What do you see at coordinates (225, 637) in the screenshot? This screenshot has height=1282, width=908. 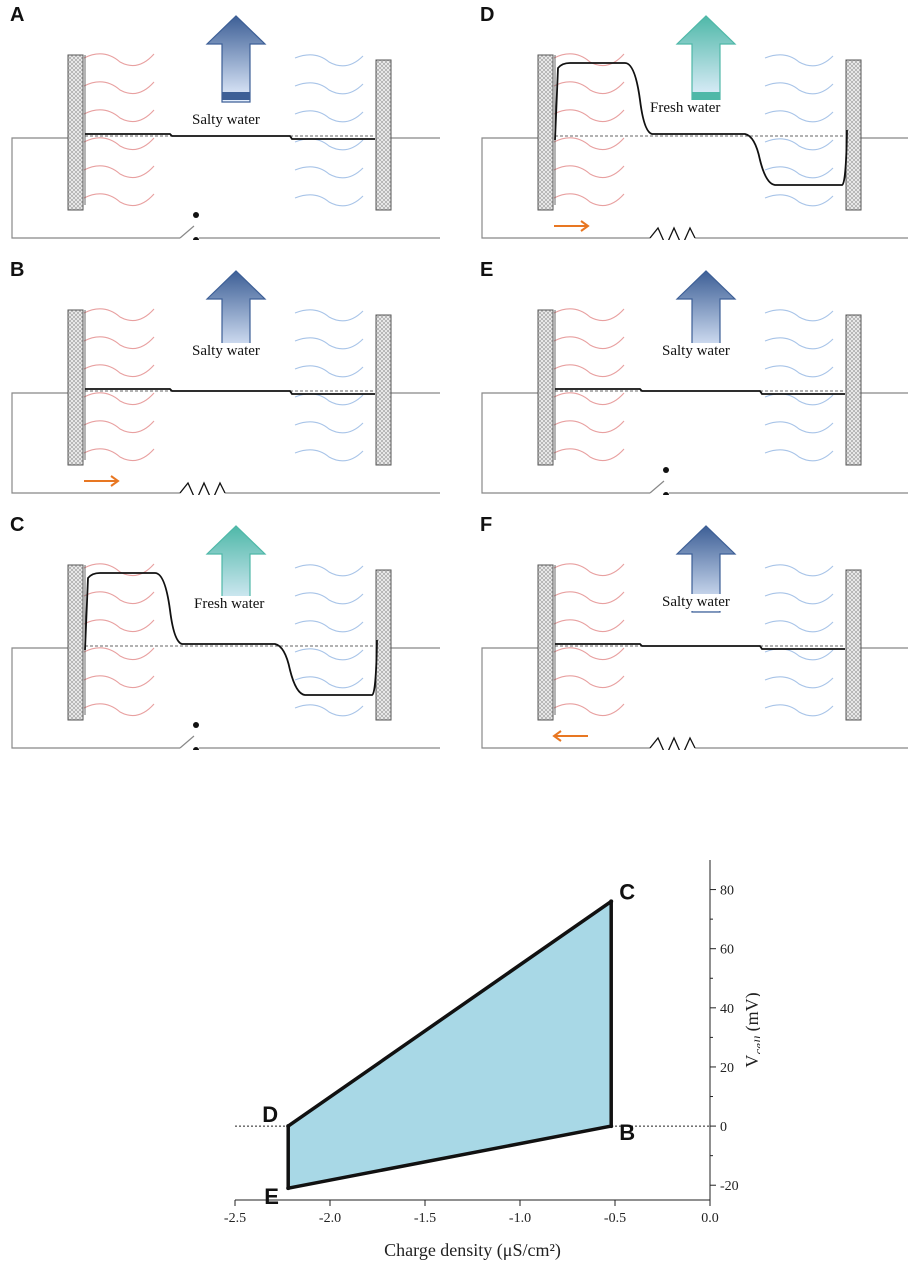 I see `panel-C-drawing` at bounding box center [225, 637].